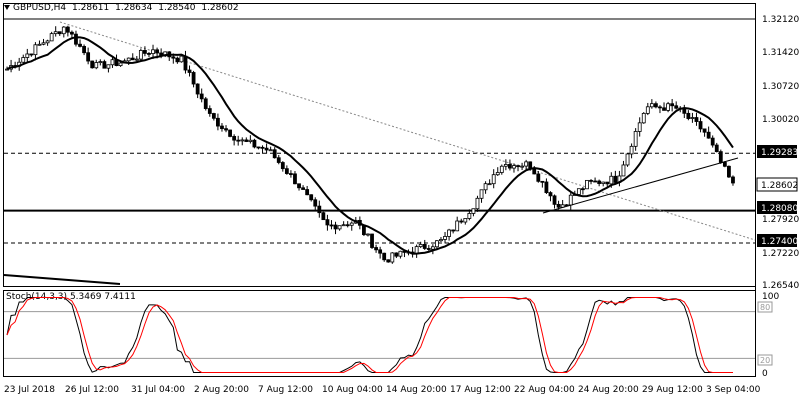 Image resolution: width=800 pixels, height=400 pixels. Describe the element at coordinates (29, 390) in the screenshot. I see `time-tick: 23 Jul 2018` at that location.